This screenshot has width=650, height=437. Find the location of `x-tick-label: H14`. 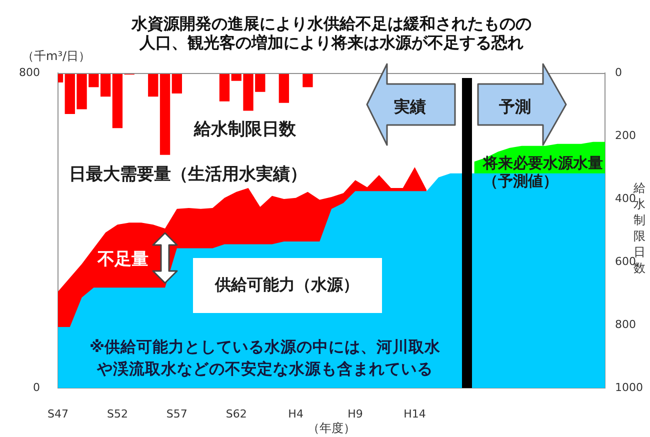

x-tick-label: H14 is located at coordinates (415, 413).